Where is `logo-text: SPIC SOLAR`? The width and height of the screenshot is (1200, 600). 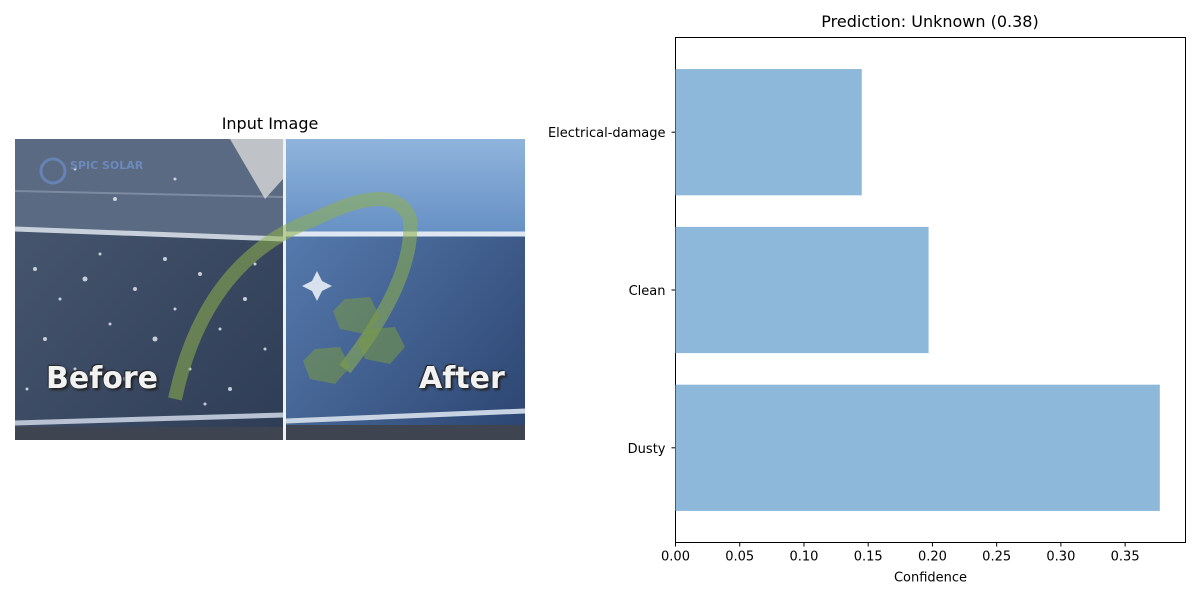 logo-text: SPIC SOLAR is located at coordinates (107, 165).